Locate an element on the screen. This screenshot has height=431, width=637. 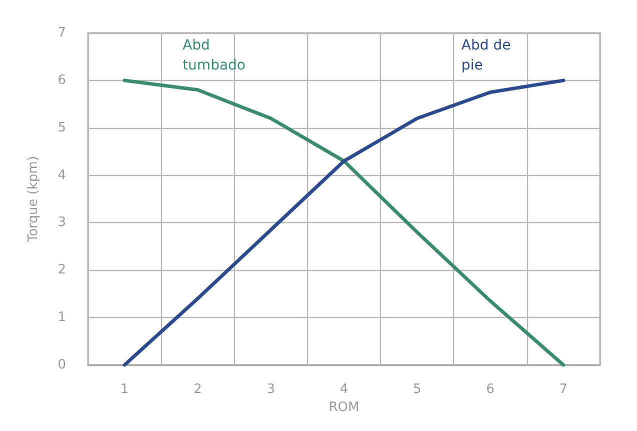
series-label: Abd tumbado is located at coordinates (214, 55).